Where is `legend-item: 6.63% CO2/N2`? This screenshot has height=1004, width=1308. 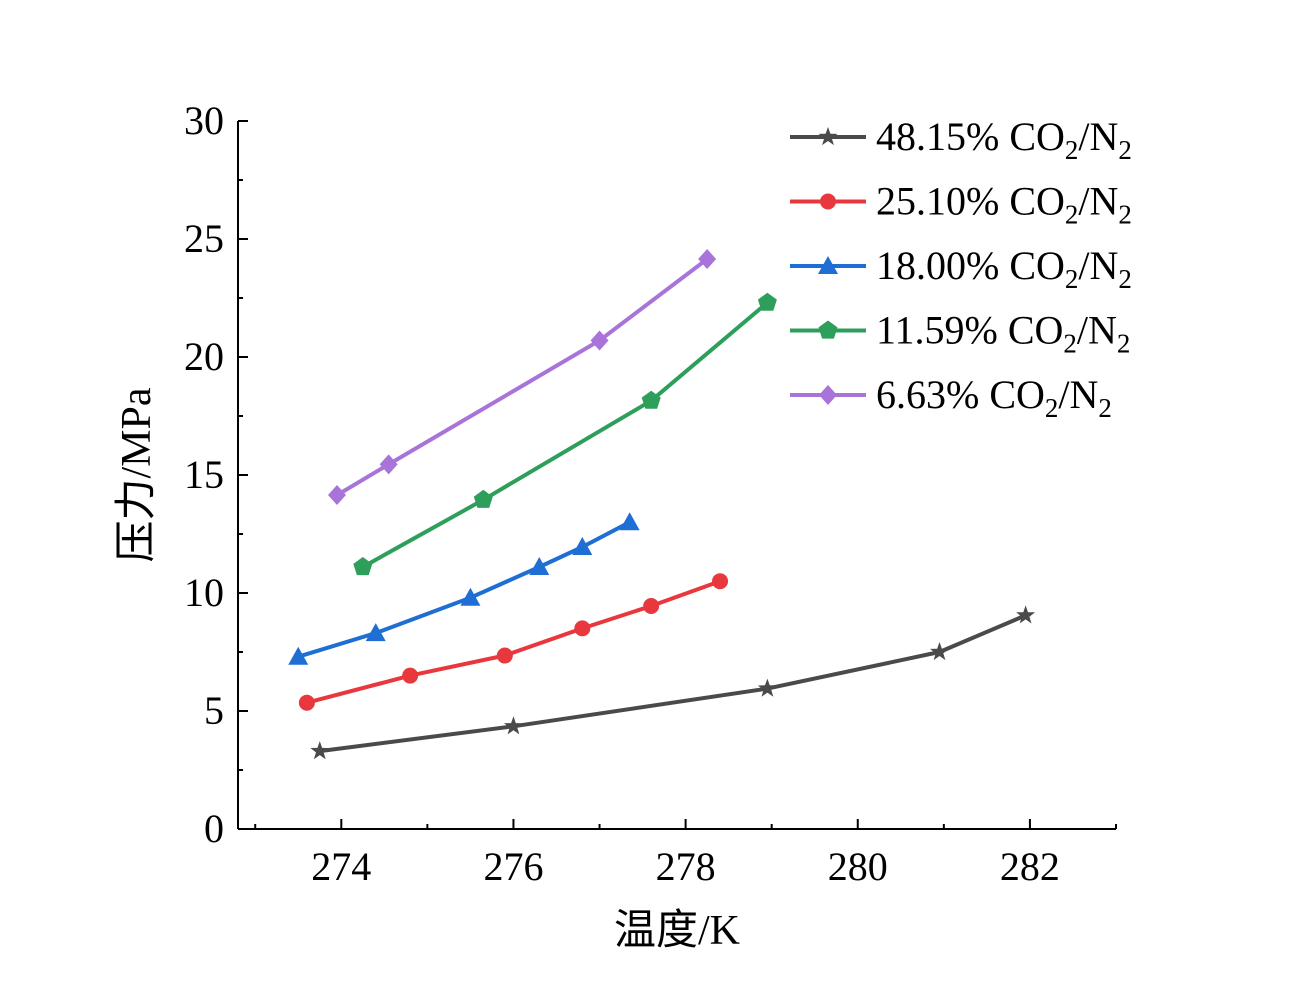 legend-item: 6.63% CO2/N2 is located at coordinates (951, 397).